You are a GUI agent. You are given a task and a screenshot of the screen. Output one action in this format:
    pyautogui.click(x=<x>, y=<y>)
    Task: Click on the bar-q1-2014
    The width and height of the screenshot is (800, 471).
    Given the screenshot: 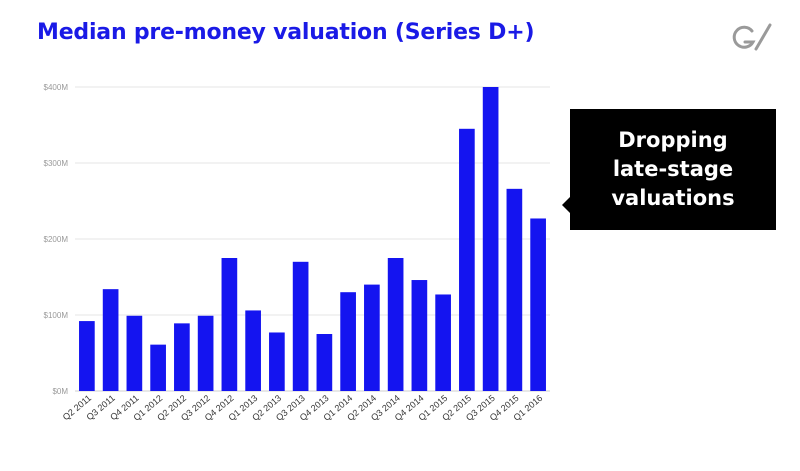 What is the action you would take?
    pyautogui.click(x=348, y=341)
    